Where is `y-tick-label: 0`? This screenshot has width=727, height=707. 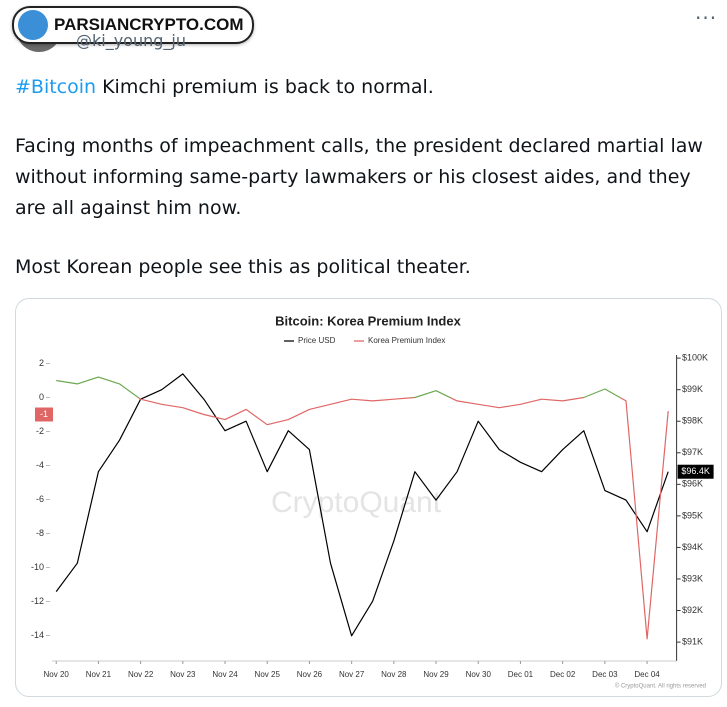 y-tick-label: 0 is located at coordinates (41, 397).